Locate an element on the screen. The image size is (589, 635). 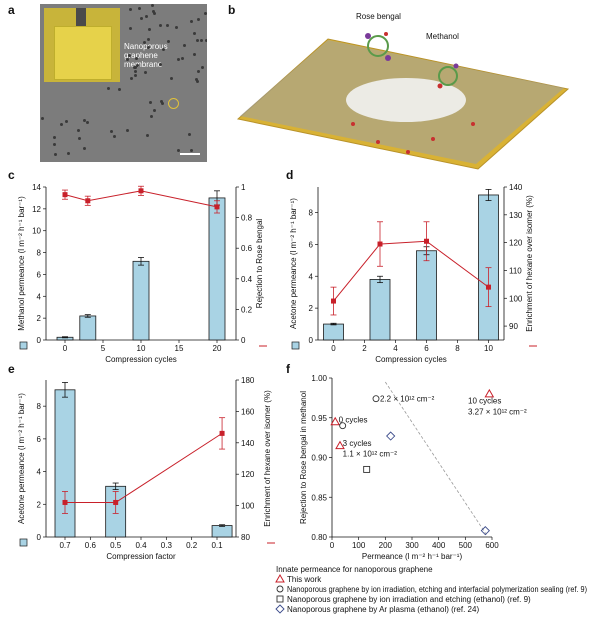
y-tick-label-right: 0 is located at coordinates (243, 340).